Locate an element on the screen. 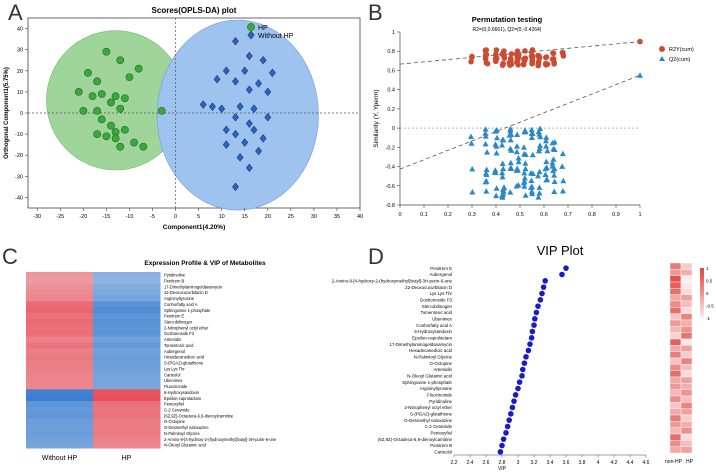  a-xtick-label: 20 is located at coordinates (268, 217).